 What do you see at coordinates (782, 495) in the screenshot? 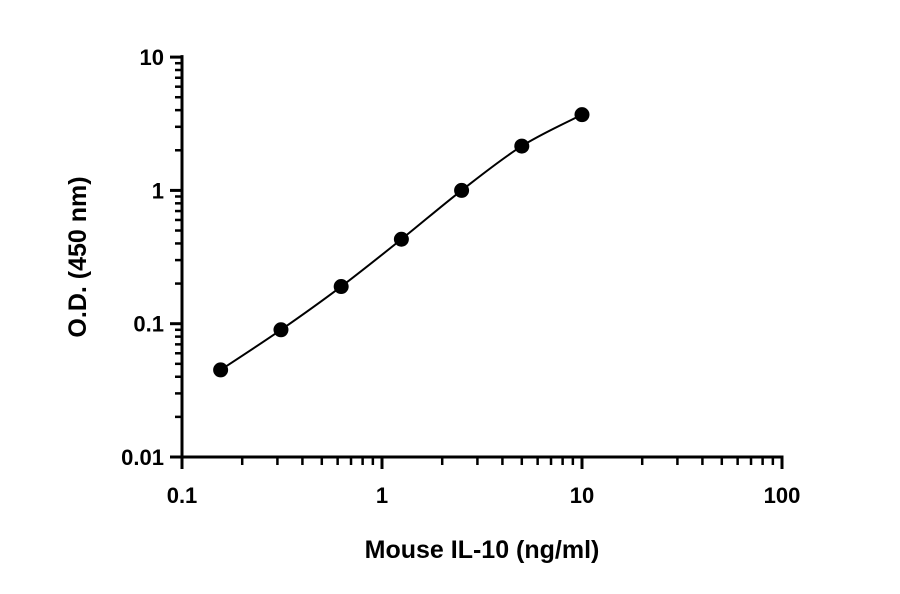
I see `x-tick-label: 100` at bounding box center [782, 495].